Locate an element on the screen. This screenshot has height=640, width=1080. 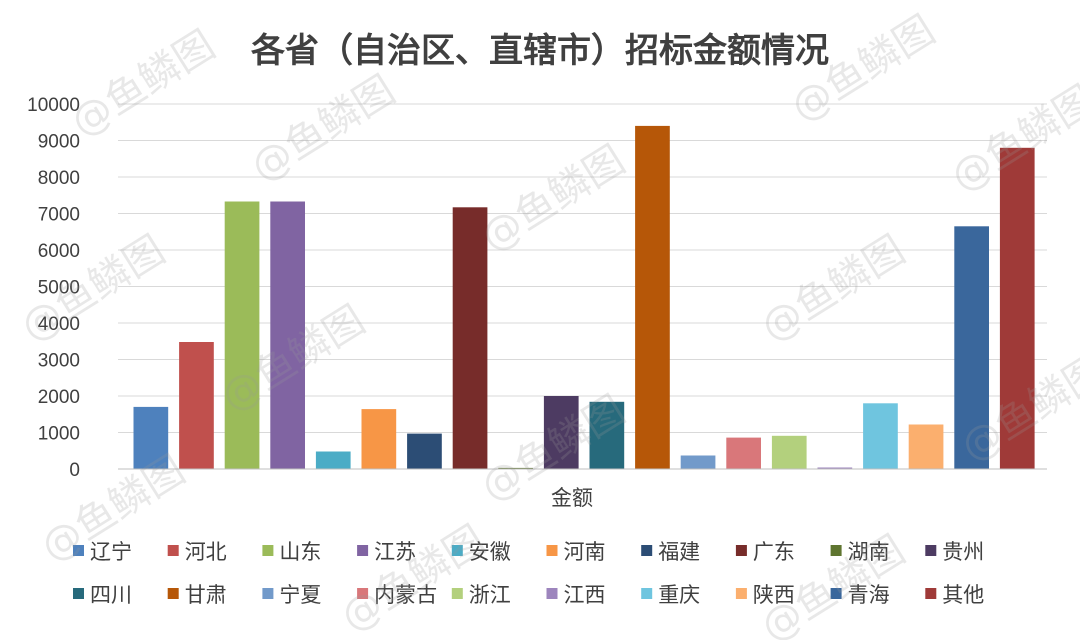
y-tick-label: 7000 is located at coordinates (59, 215).